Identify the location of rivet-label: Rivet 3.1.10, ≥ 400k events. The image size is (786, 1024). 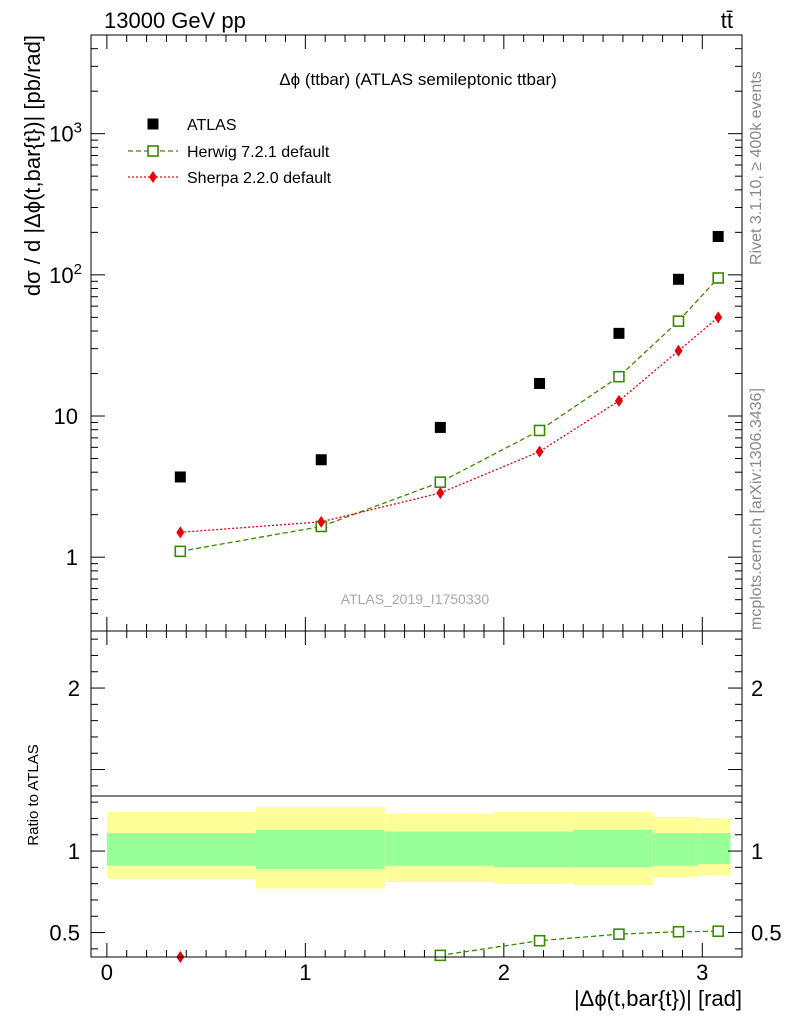
(756, 168).